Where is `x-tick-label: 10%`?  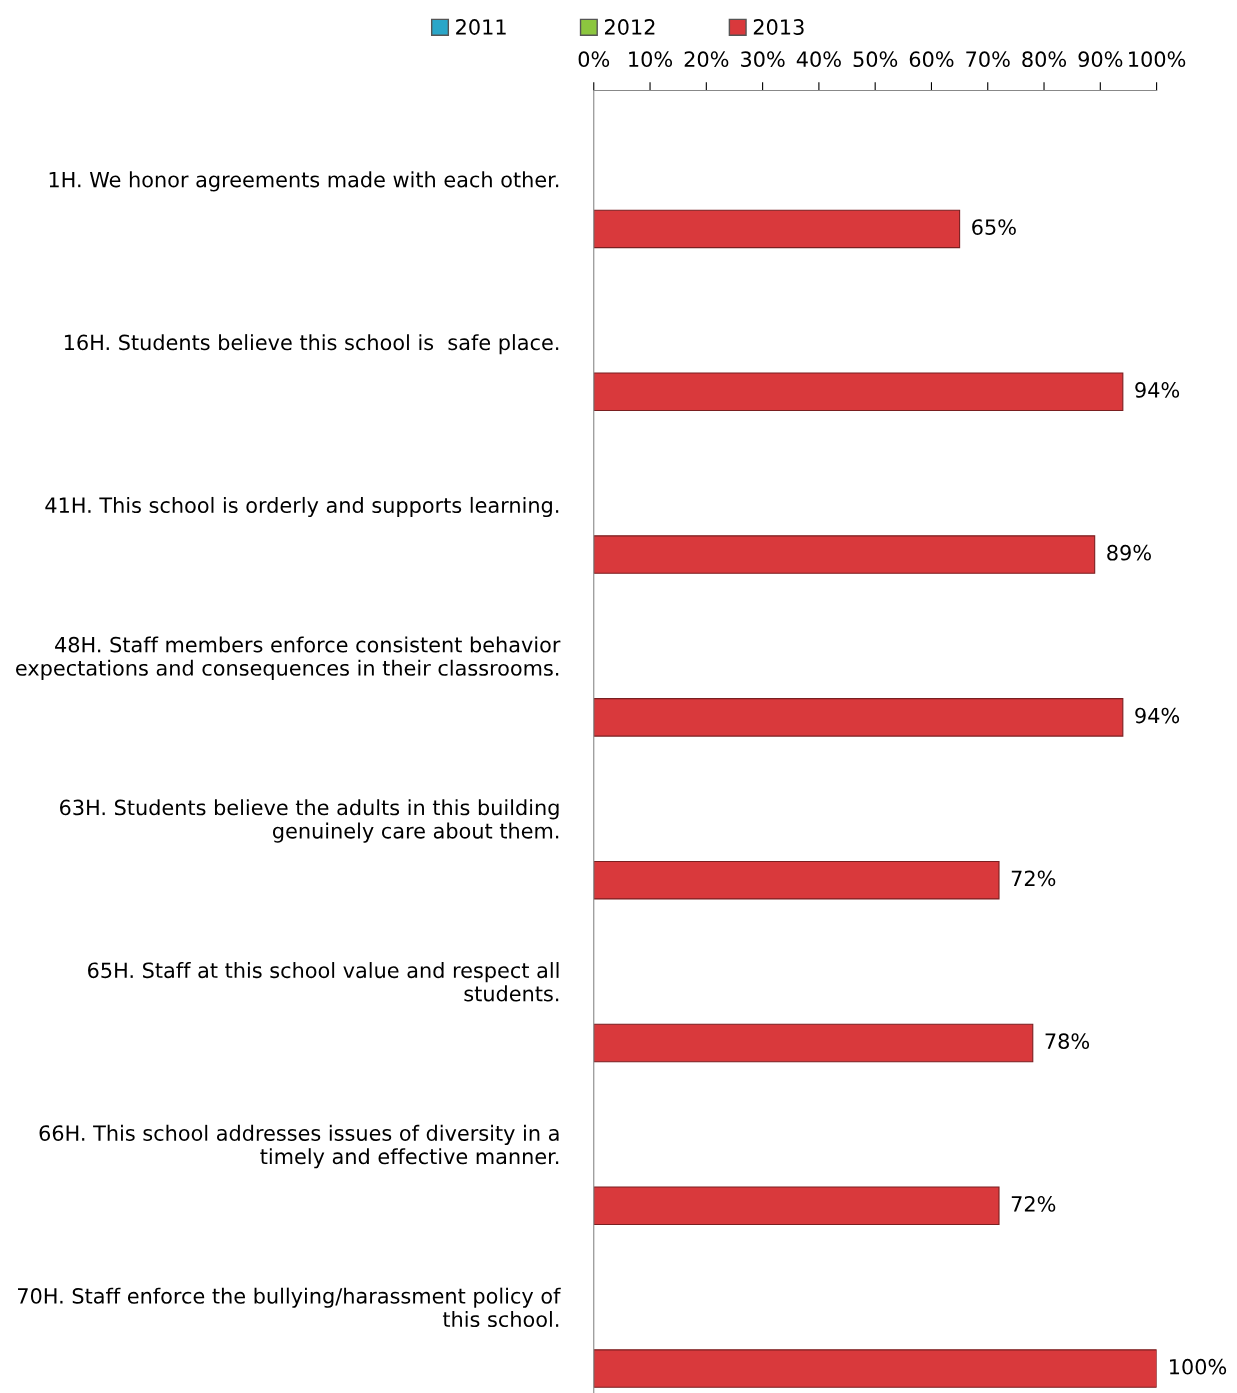
x-tick-label: 10% is located at coordinates (651, 59).